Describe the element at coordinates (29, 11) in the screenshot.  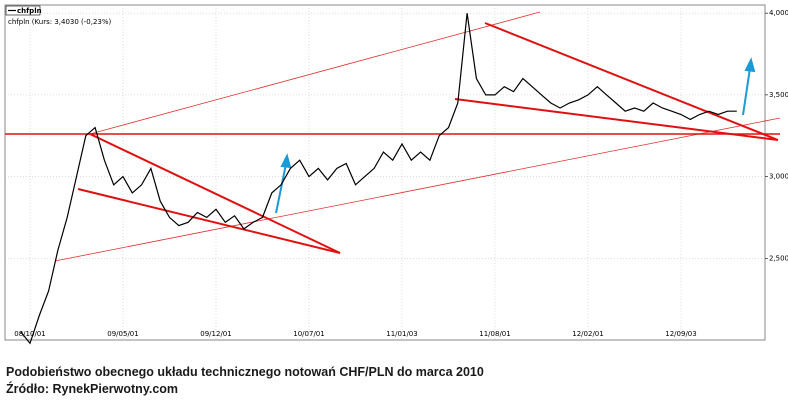
I see `legend-title: chfpln` at that location.